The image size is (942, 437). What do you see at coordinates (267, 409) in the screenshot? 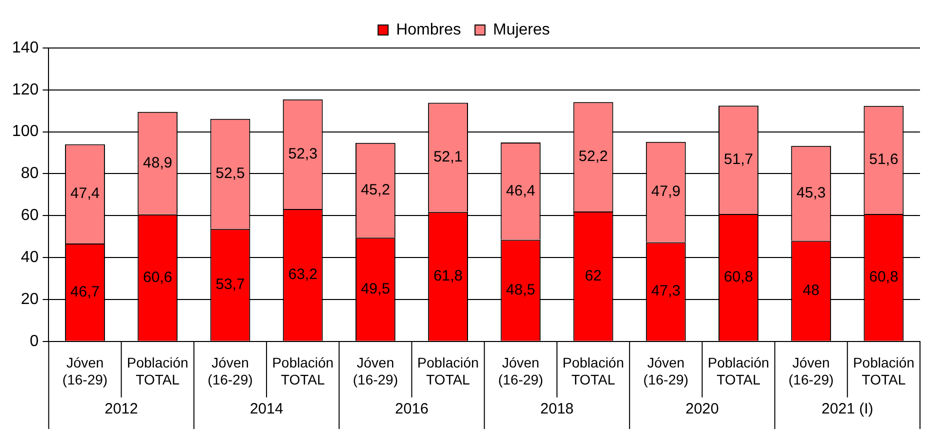
I see `text: 2014` at bounding box center [267, 409].